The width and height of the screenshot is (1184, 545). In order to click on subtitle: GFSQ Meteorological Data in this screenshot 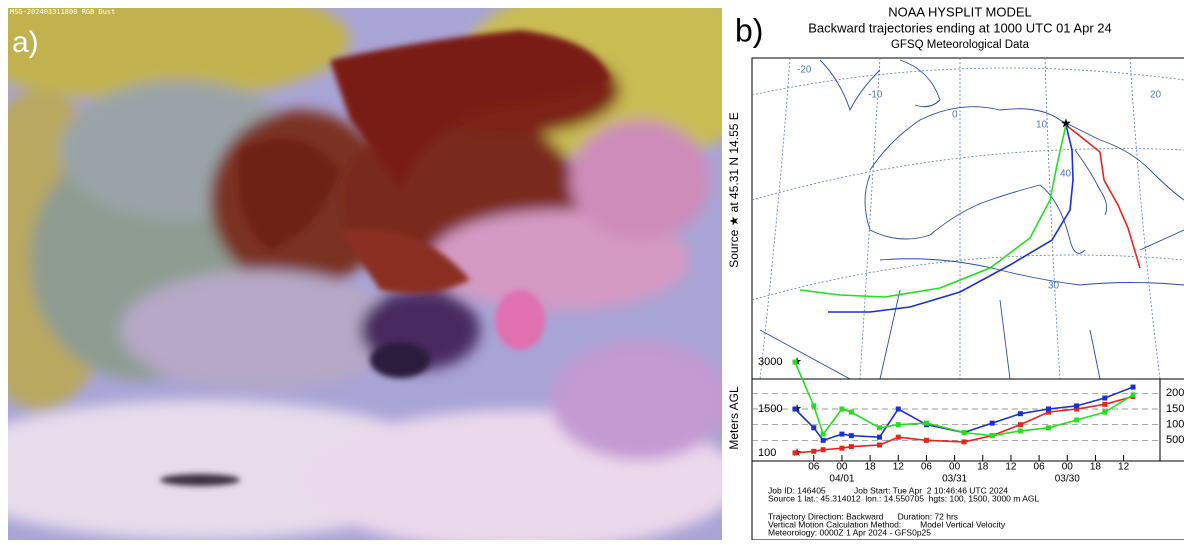, I will do `click(960, 45)`.